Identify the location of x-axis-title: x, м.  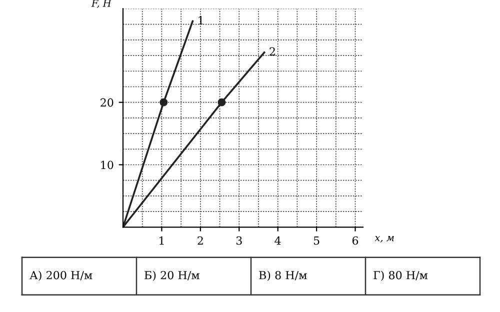
(384, 239).